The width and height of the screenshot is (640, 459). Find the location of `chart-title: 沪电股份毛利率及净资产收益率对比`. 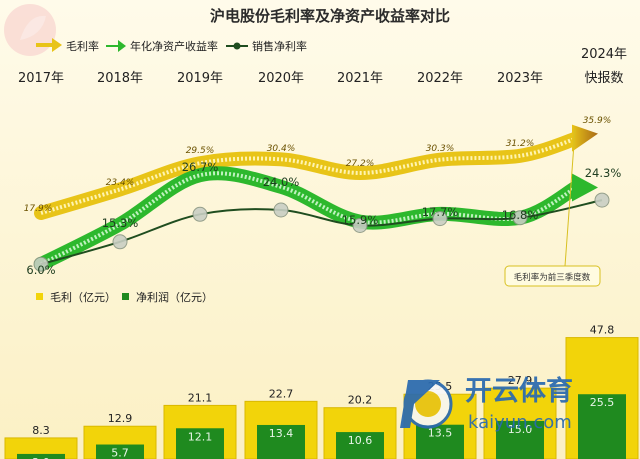

chart-title: 沪电股份毛利率及净资产收益率对比 is located at coordinates (330, 16).